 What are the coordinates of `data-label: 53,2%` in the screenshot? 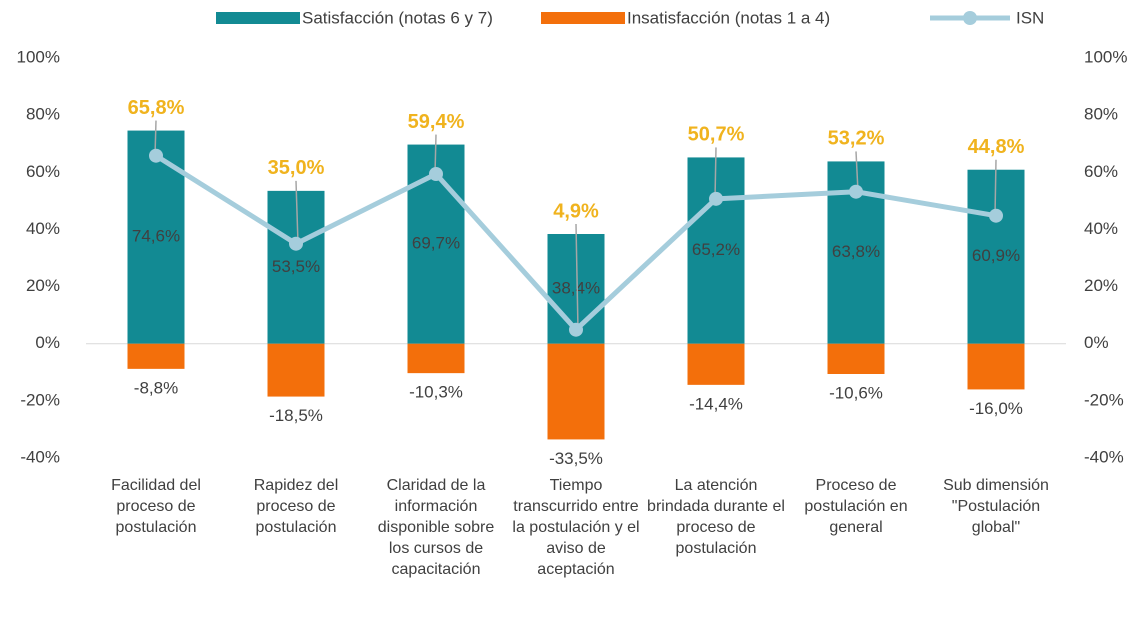 It's located at (856, 139).